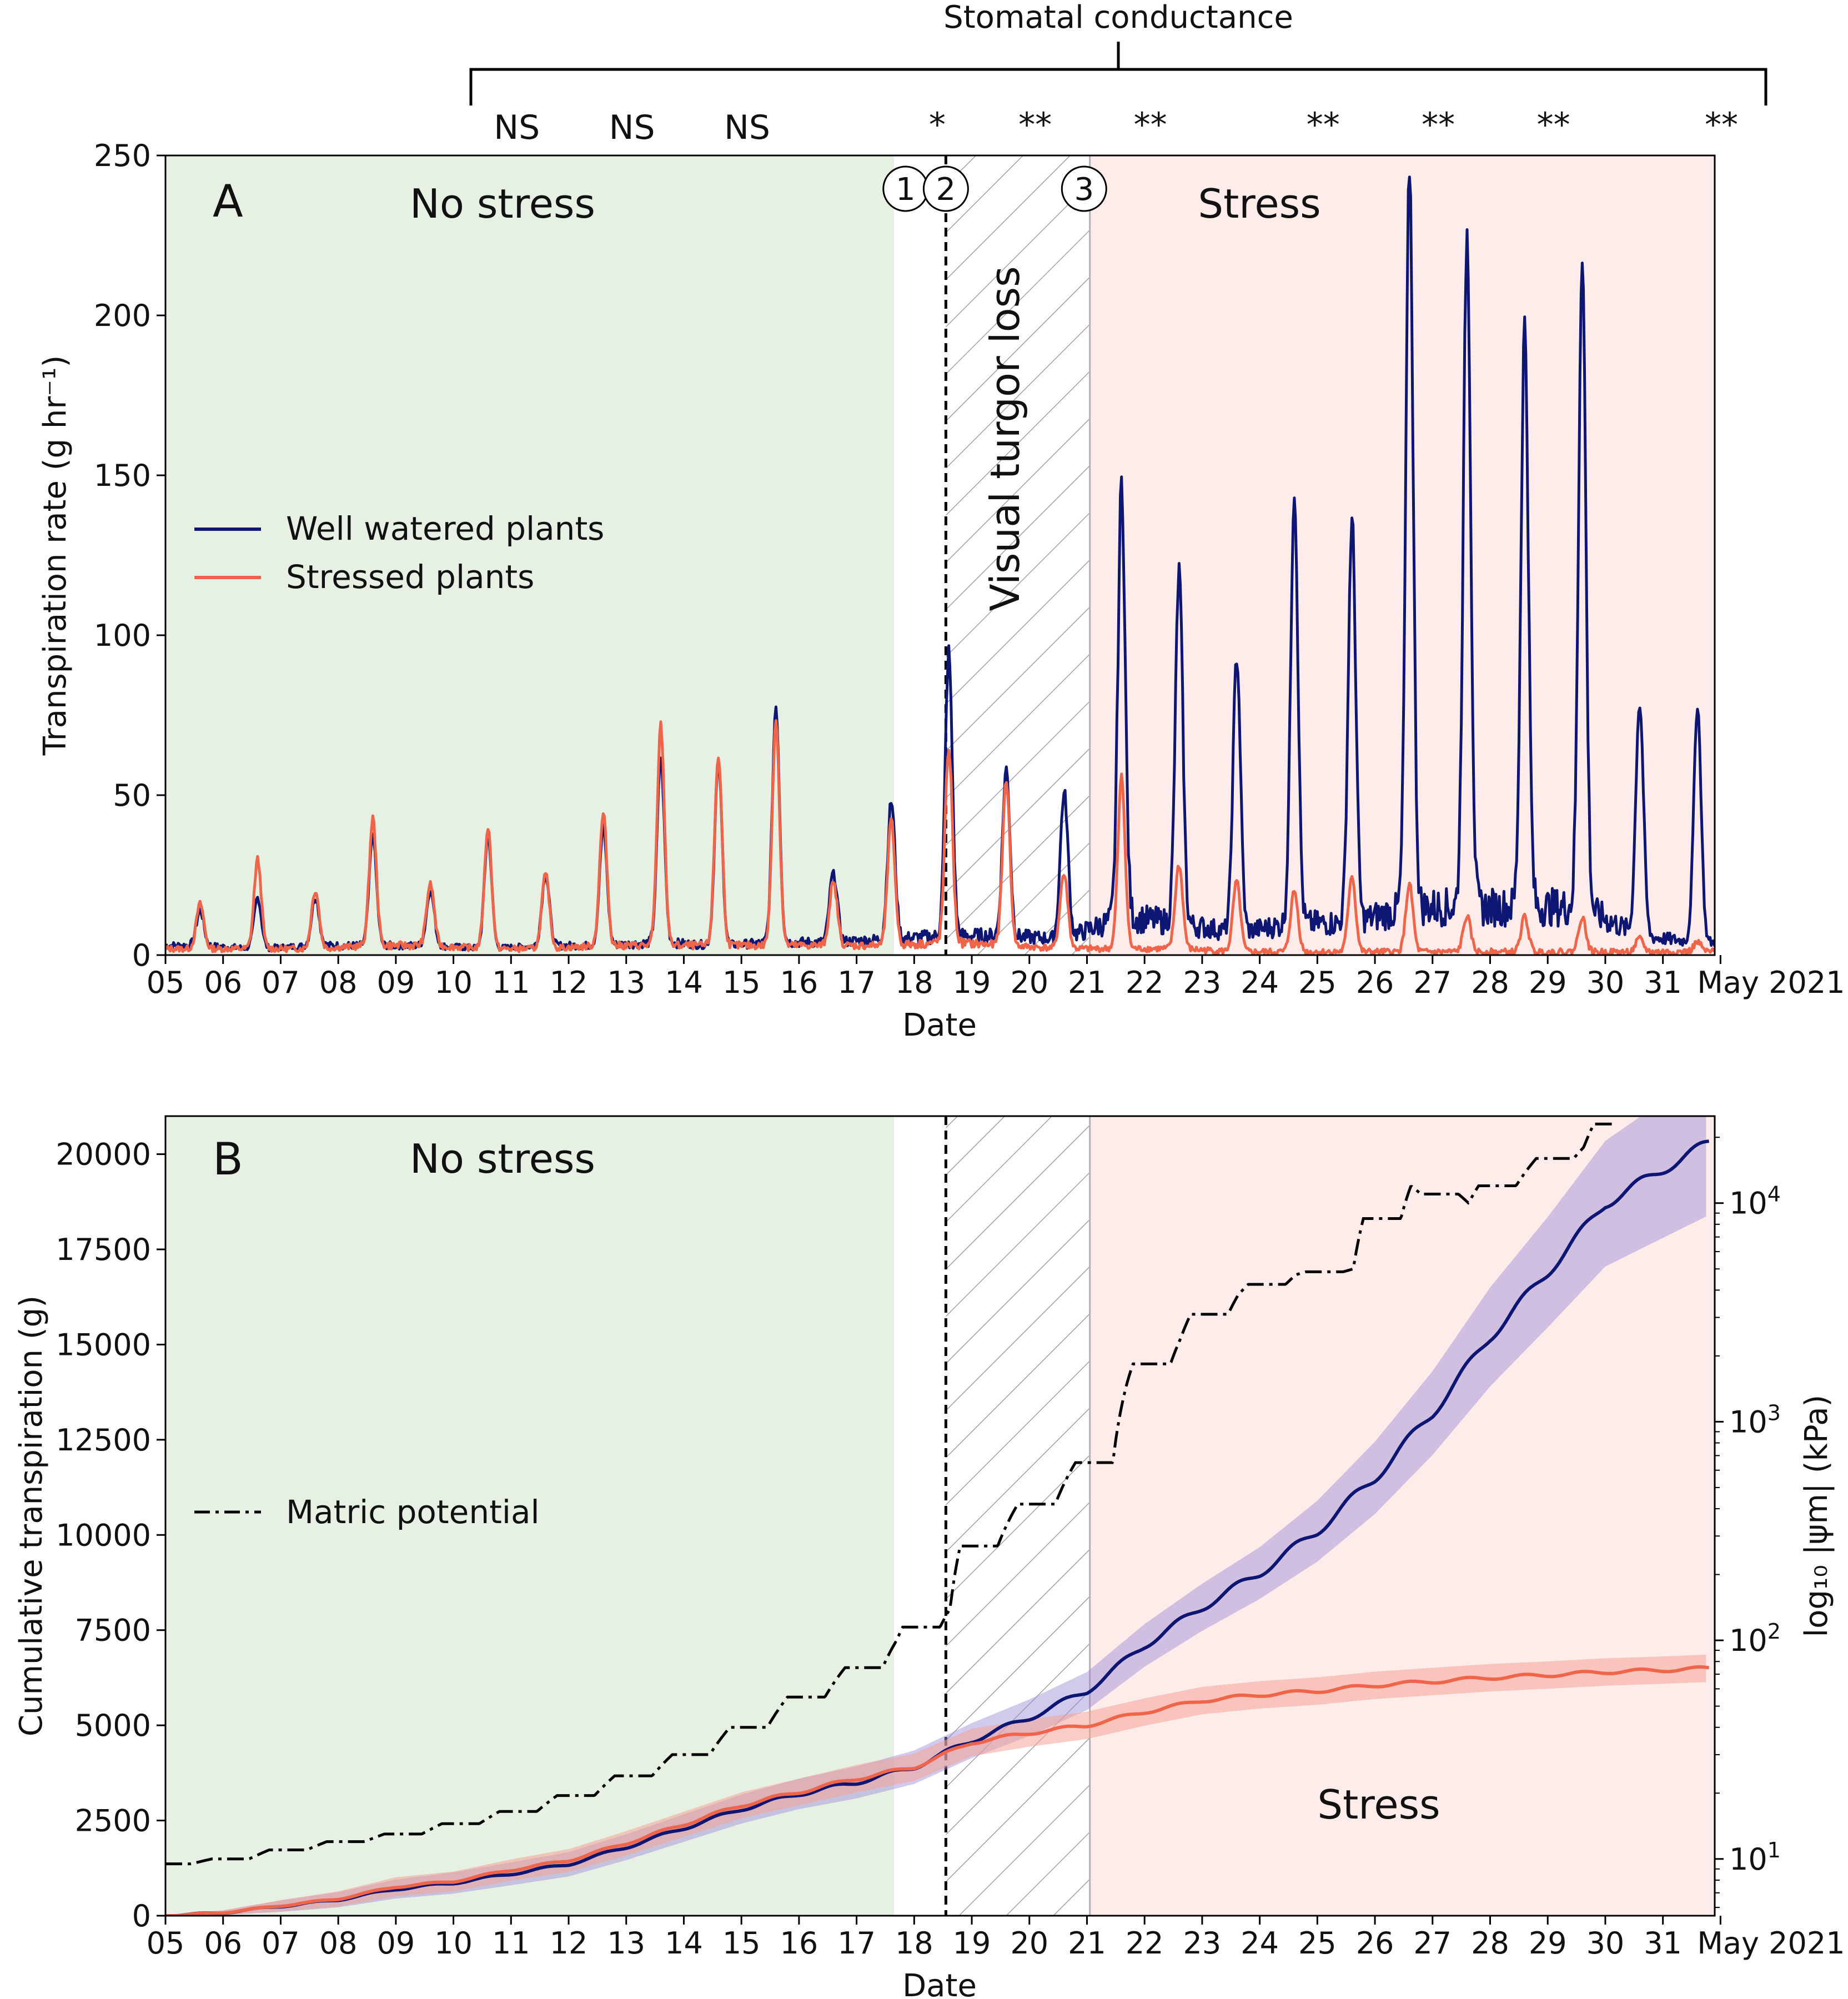 This screenshot has width=1848, height=1999. What do you see at coordinates (1029, 982) in the screenshot?
I see `x-tick-label: 20` at bounding box center [1029, 982].